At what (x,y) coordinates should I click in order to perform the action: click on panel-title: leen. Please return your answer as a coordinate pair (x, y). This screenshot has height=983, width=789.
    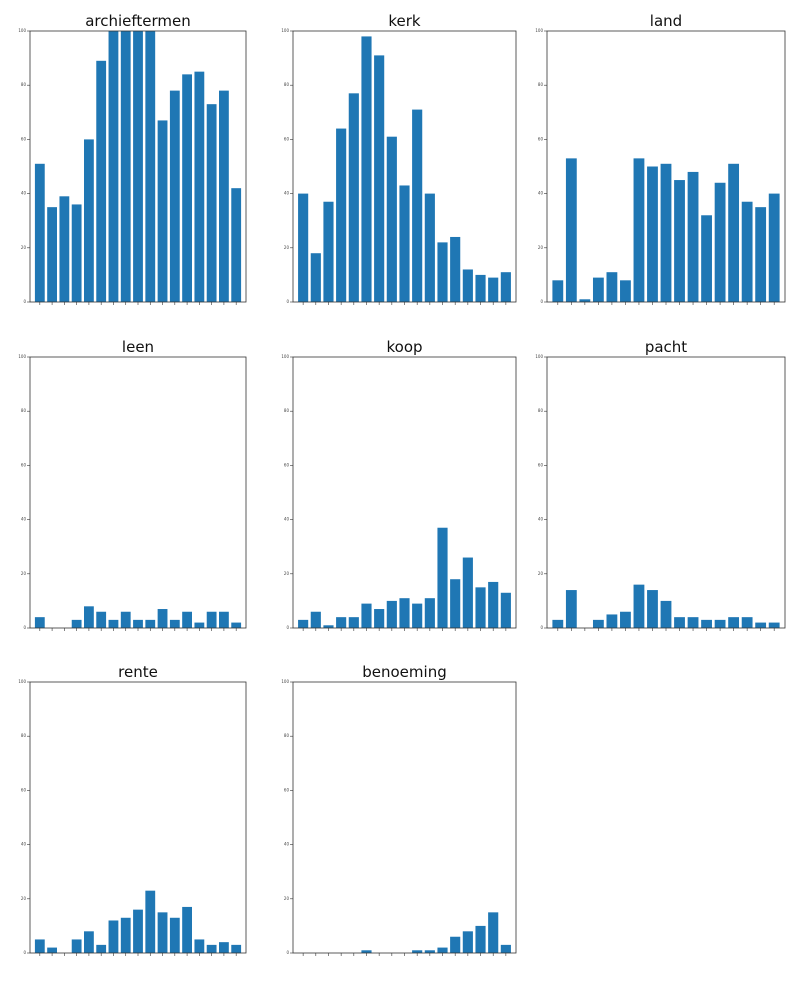
    Looking at the image, I should click on (138, 347).